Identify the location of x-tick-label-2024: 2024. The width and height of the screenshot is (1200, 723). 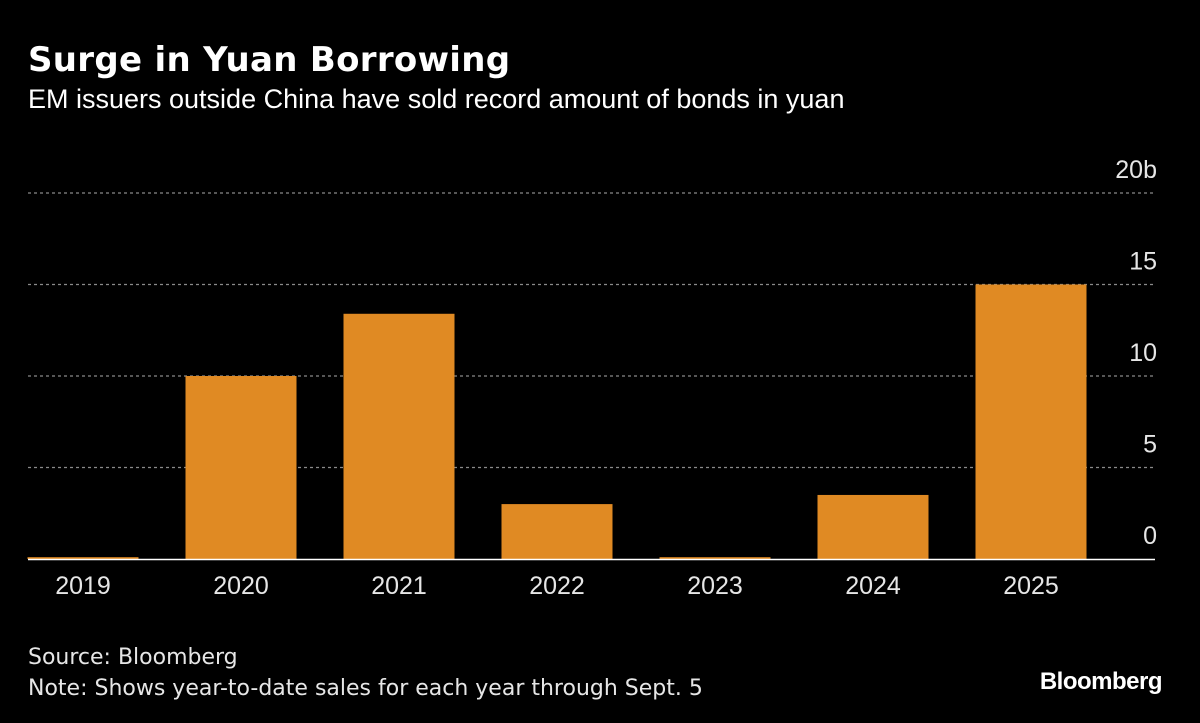
(873, 586).